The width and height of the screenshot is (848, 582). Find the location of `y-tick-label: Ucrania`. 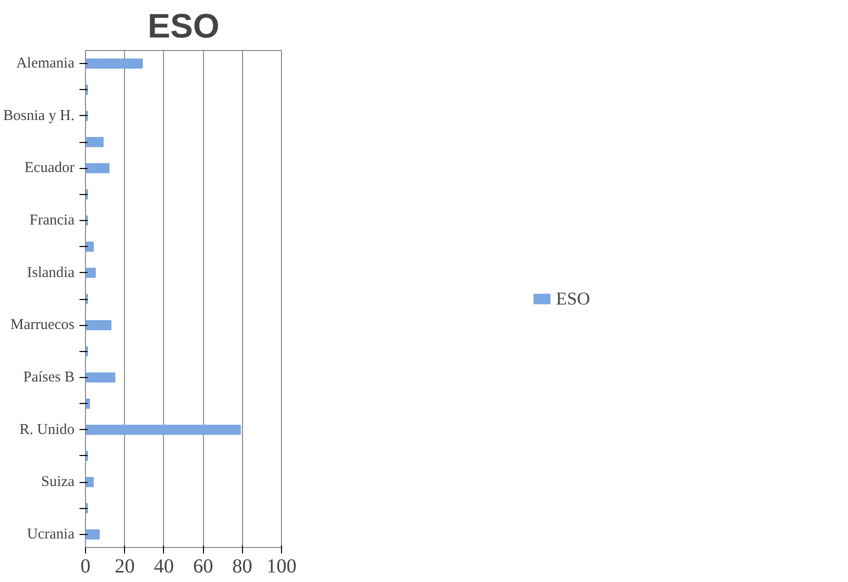

y-tick-label: Ucrania is located at coordinates (51, 534).